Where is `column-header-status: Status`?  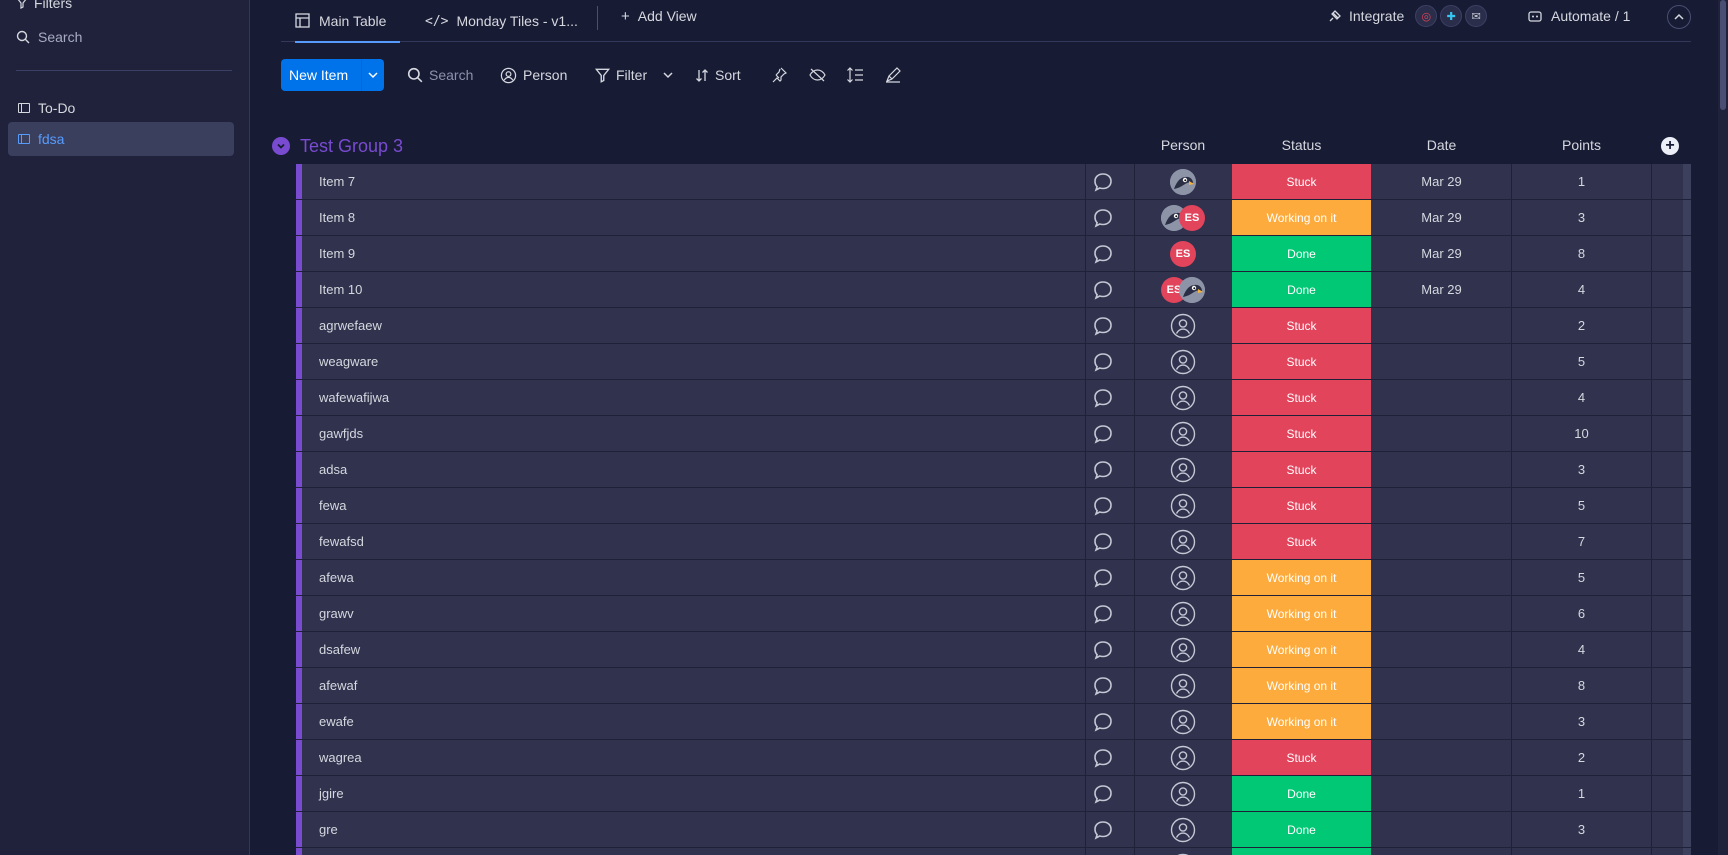
column-header-status: Status is located at coordinates (1301, 145).